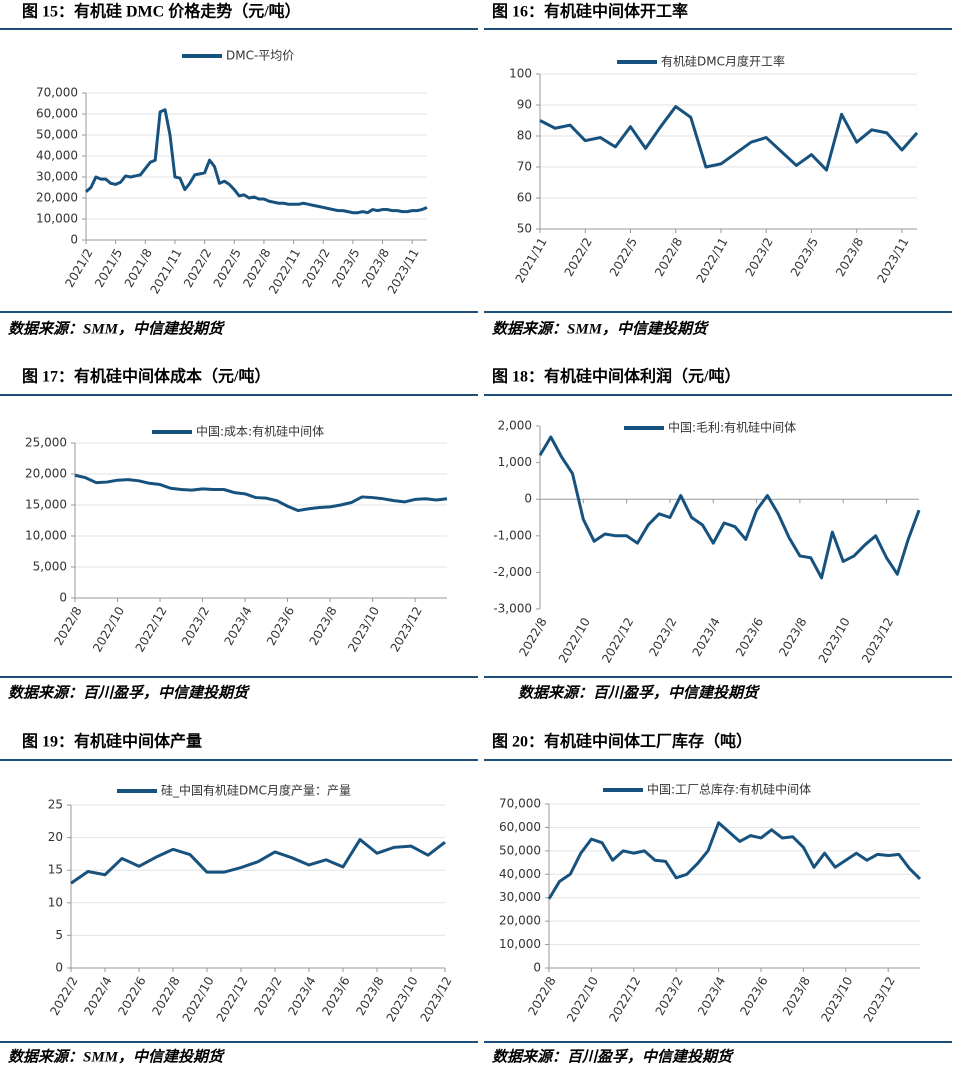 The height and width of the screenshot is (1073, 959). Describe the element at coordinates (524, 198) in the screenshot. I see `y-tick-label: 60` at that location.